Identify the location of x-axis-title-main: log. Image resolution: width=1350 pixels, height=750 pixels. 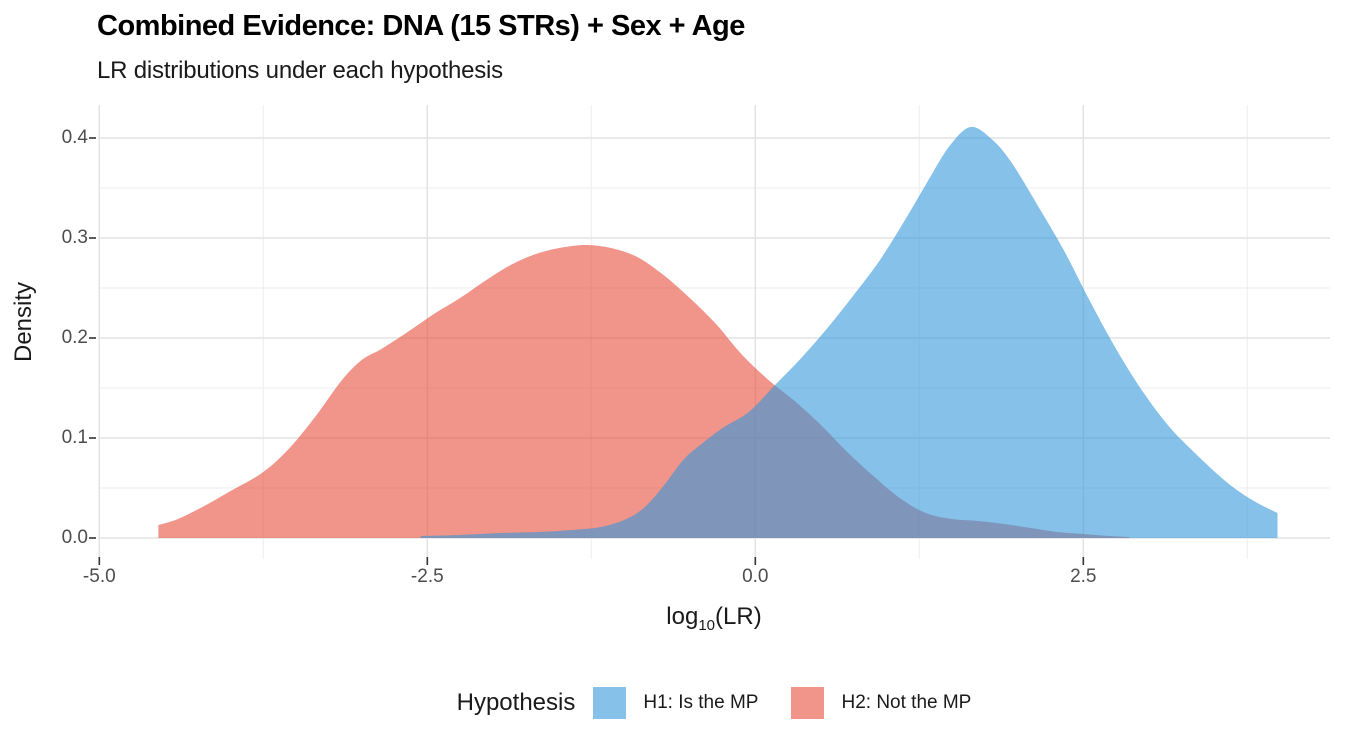
(682, 616).